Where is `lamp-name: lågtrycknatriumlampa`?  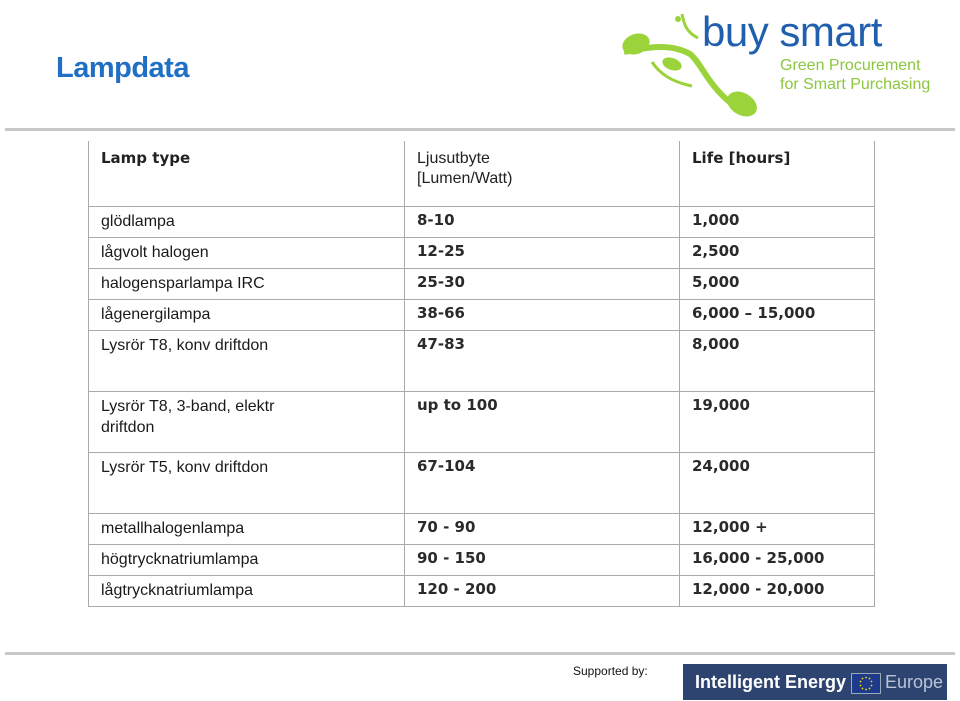
lamp-name: lågtrycknatriumlampa is located at coordinates (177, 590).